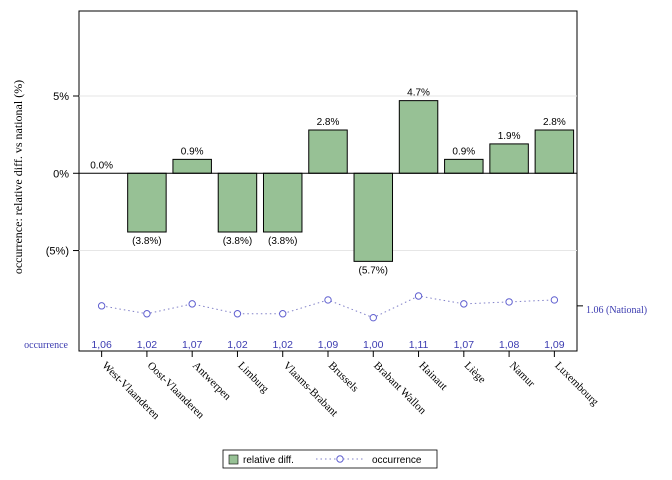 Image resolution: width=672 pixels, height=480 pixels. I want to click on occurrence-value-2: 1,07, so click(192, 345).